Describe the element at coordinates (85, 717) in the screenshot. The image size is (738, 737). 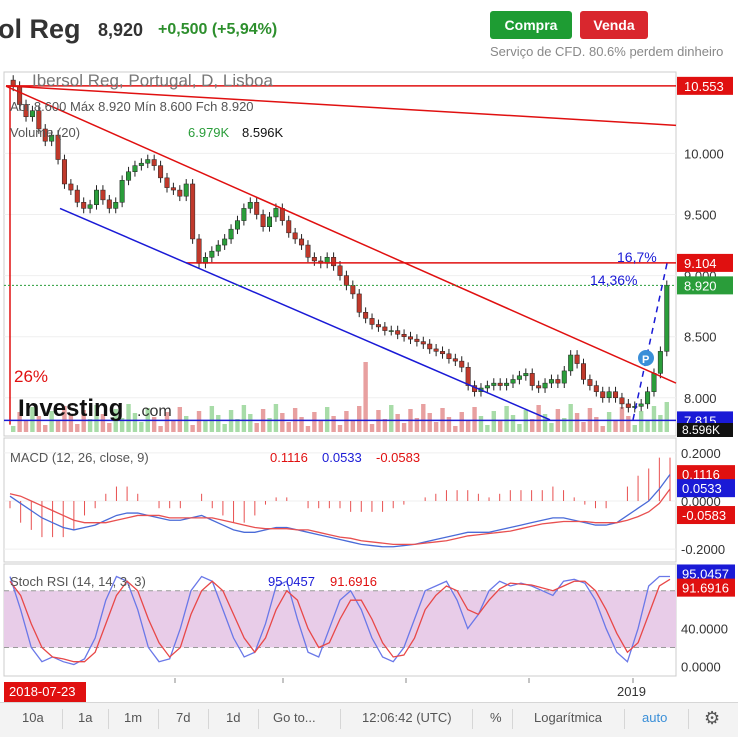
I see `range-1a: 1a` at that location.